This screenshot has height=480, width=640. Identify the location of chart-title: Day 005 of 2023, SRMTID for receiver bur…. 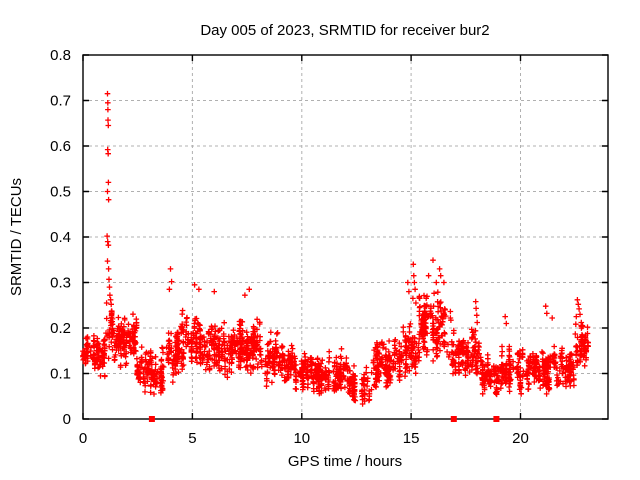
(344, 30).